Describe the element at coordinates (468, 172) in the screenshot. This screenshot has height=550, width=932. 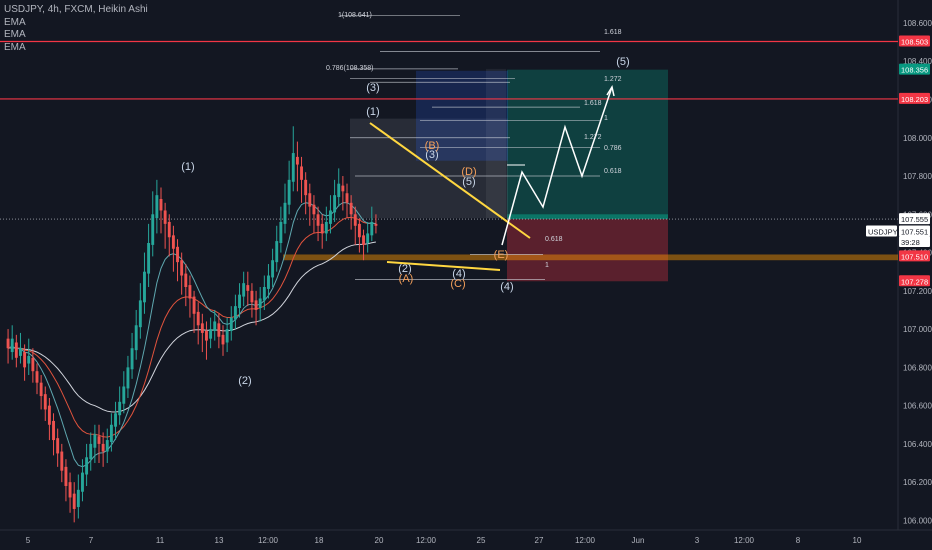
I see `wave-label-orange: (D)` at that location.